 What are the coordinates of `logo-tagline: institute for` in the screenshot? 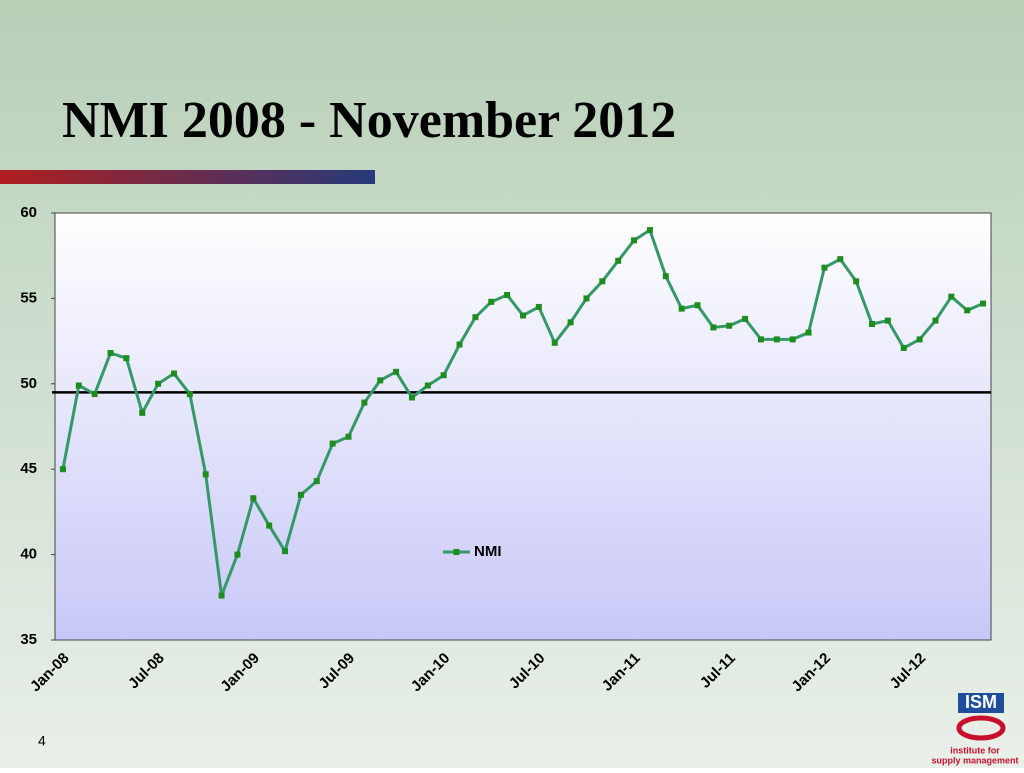 It's located at (975, 750).